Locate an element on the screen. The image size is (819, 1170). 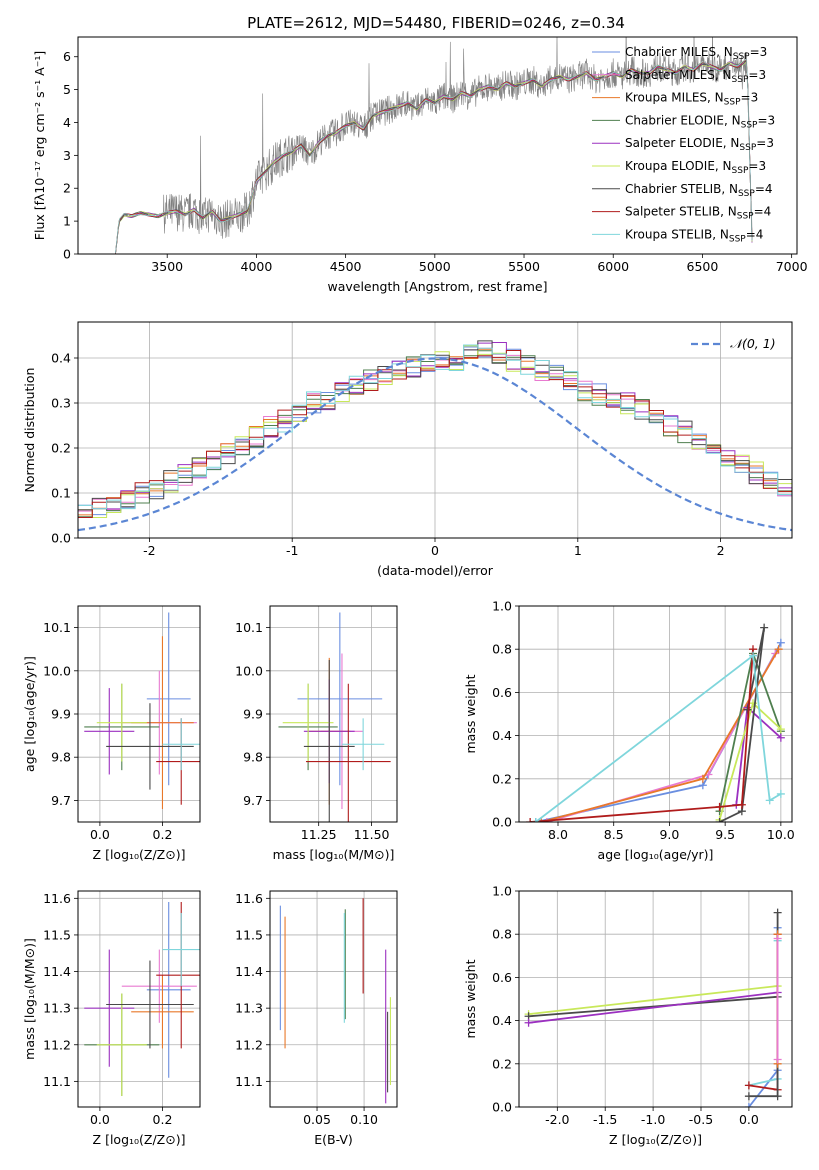
x-tick-label: -2 is located at coordinates (149, 550).